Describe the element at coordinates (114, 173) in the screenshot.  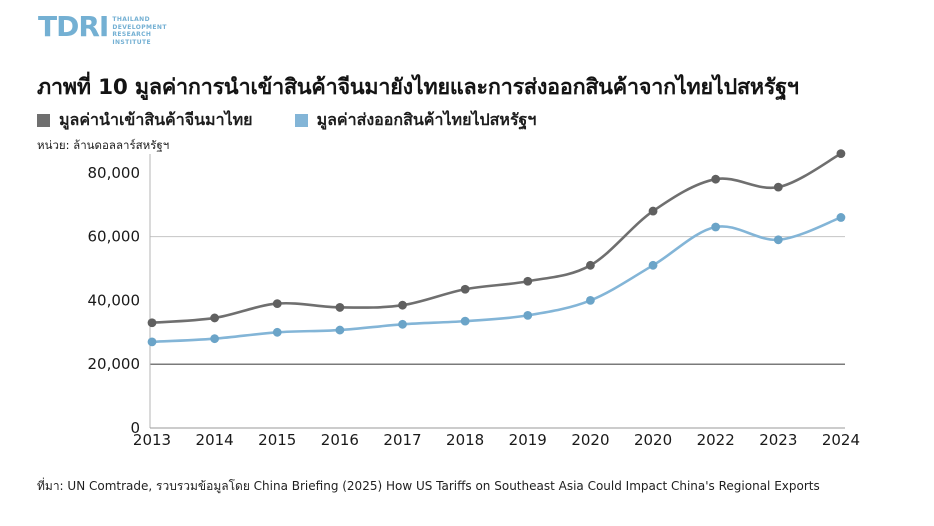
I see `y-tick-label: 80,000` at that location.